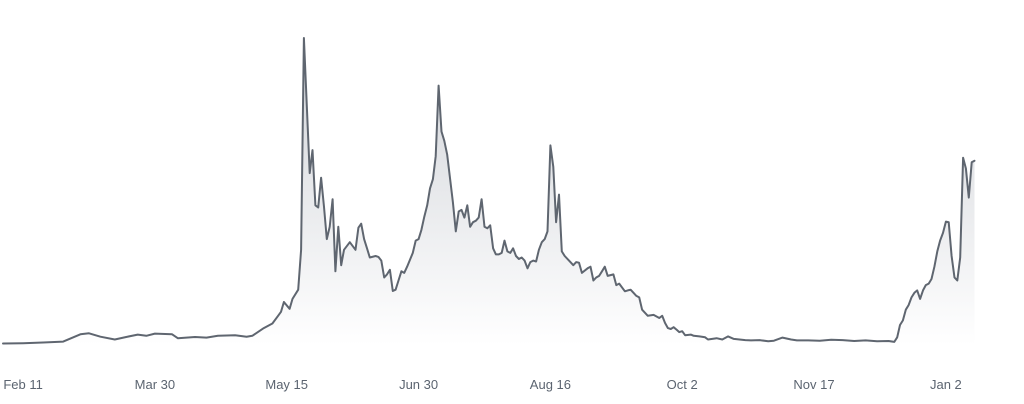 Image resolution: width=1024 pixels, height=404 pixels. What do you see at coordinates (550, 384) in the screenshot?
I see `x-tick-label: Aug 16` at bounding box center [550, 384].